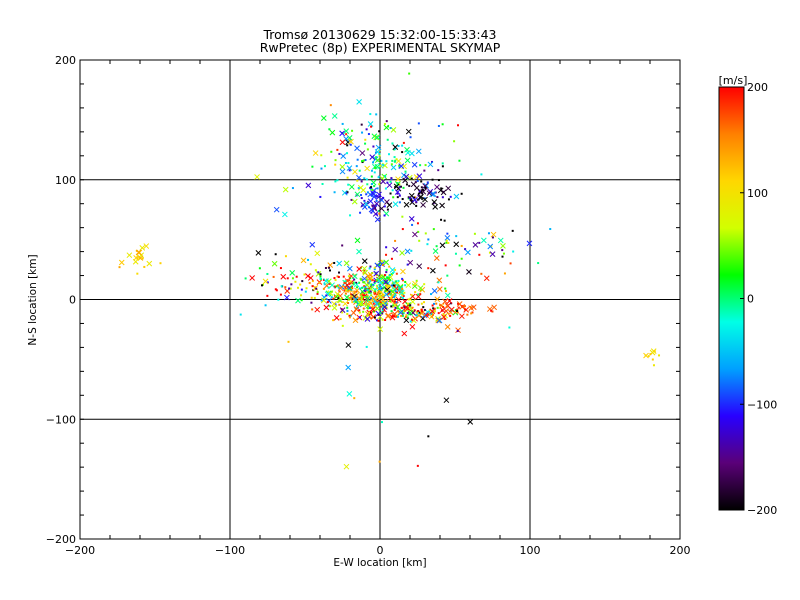 The image size is (800, 600). What do you see at coordinates (379, 34) in the screenshot?
I see `chart-title: Tromsø 20130629 15:32:00-15:33:43` at bounding box center [379, 34].